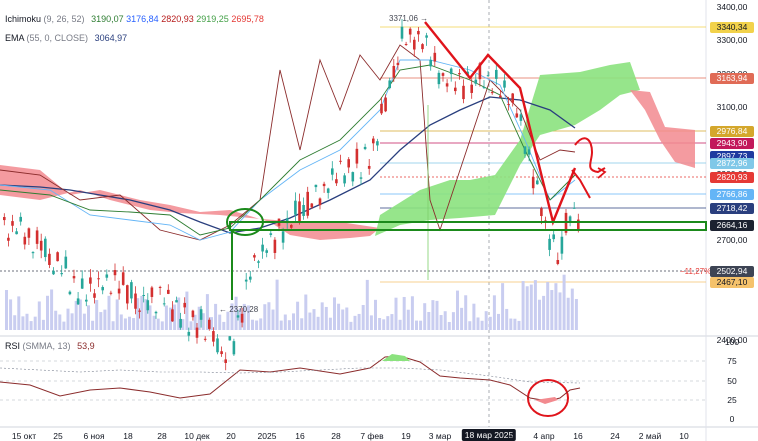 The height and width of the screenshot is (441, 758). I want to click on percent-annotation: −11,27%, so click(695, 271).